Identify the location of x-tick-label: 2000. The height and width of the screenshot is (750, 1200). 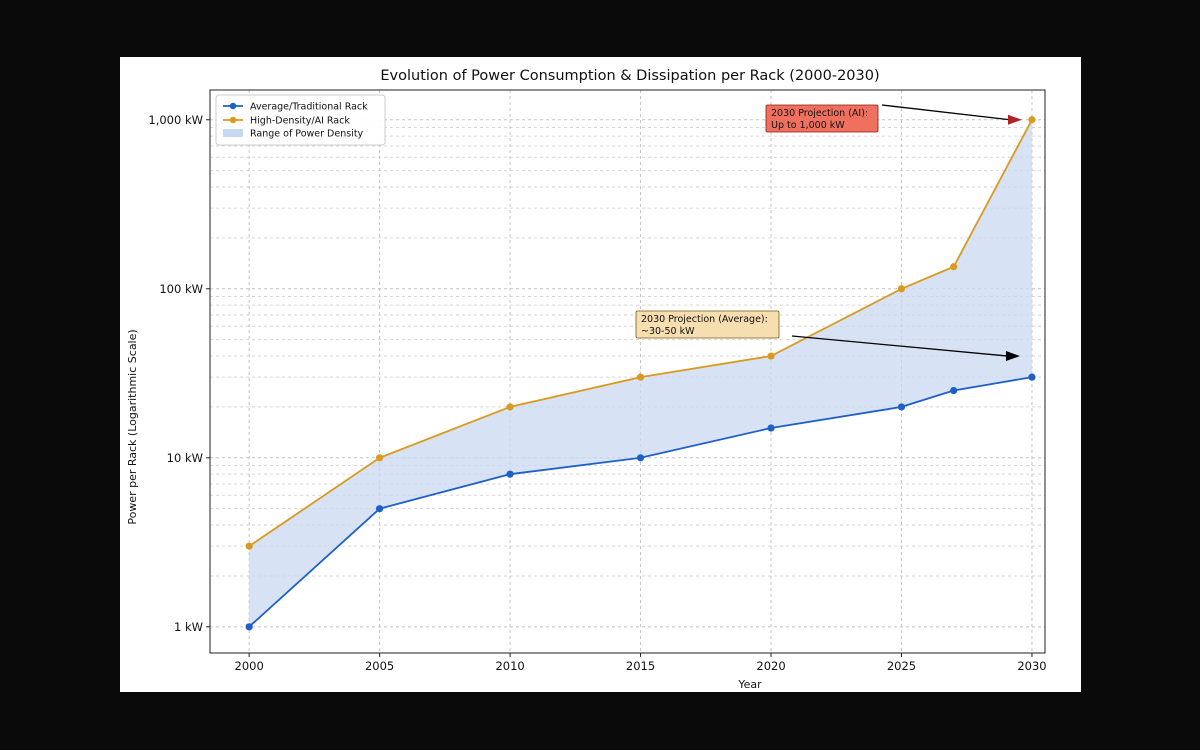
(249, 666).